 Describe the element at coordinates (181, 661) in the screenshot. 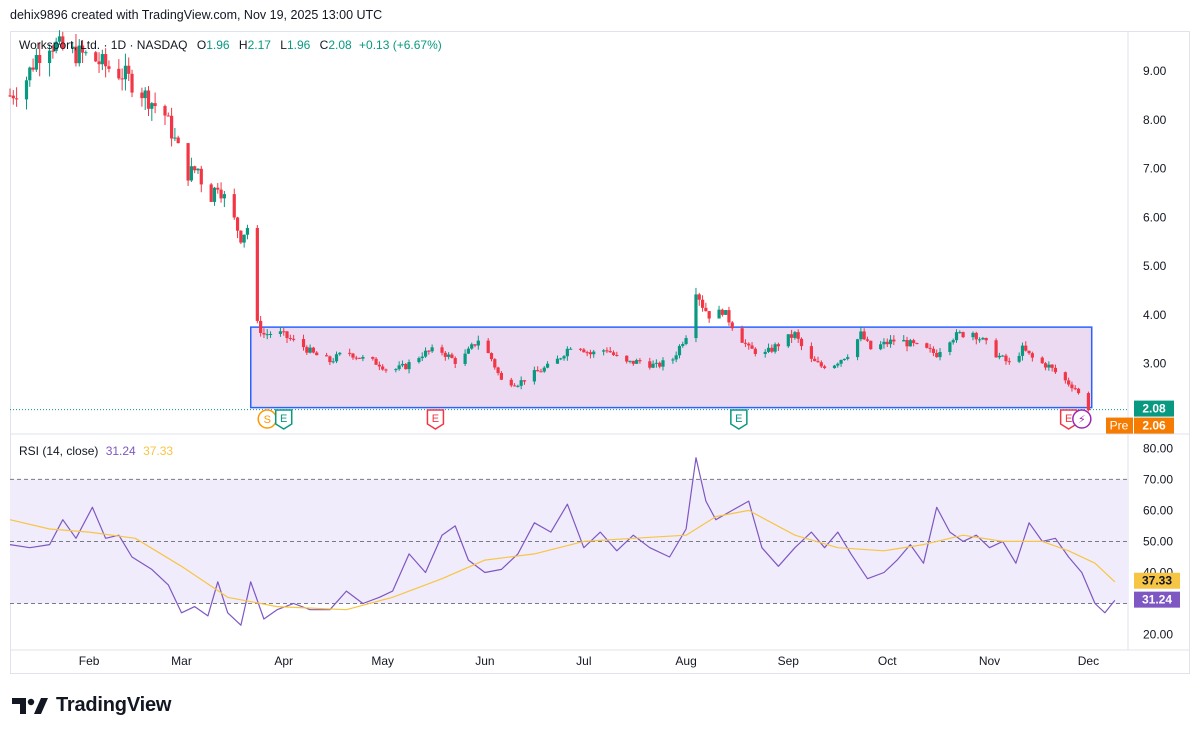

I see `time-tick-label: Mar` at that location.